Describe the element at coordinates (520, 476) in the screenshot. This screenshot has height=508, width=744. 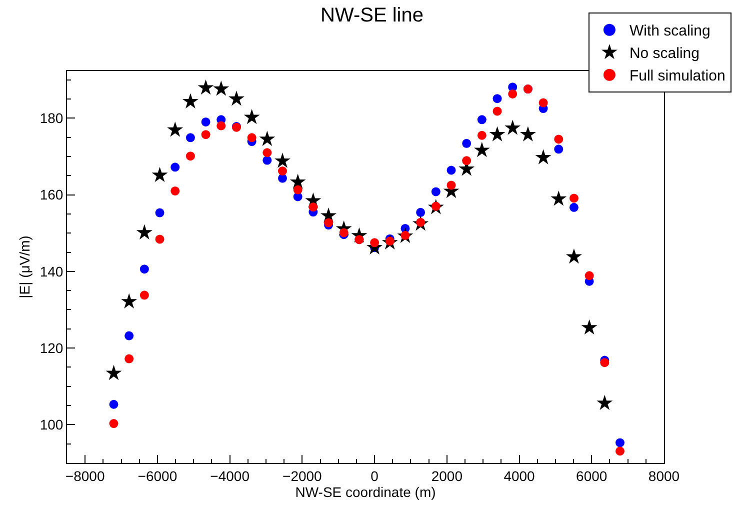
I see `x-tick-label: 4000` at that location.